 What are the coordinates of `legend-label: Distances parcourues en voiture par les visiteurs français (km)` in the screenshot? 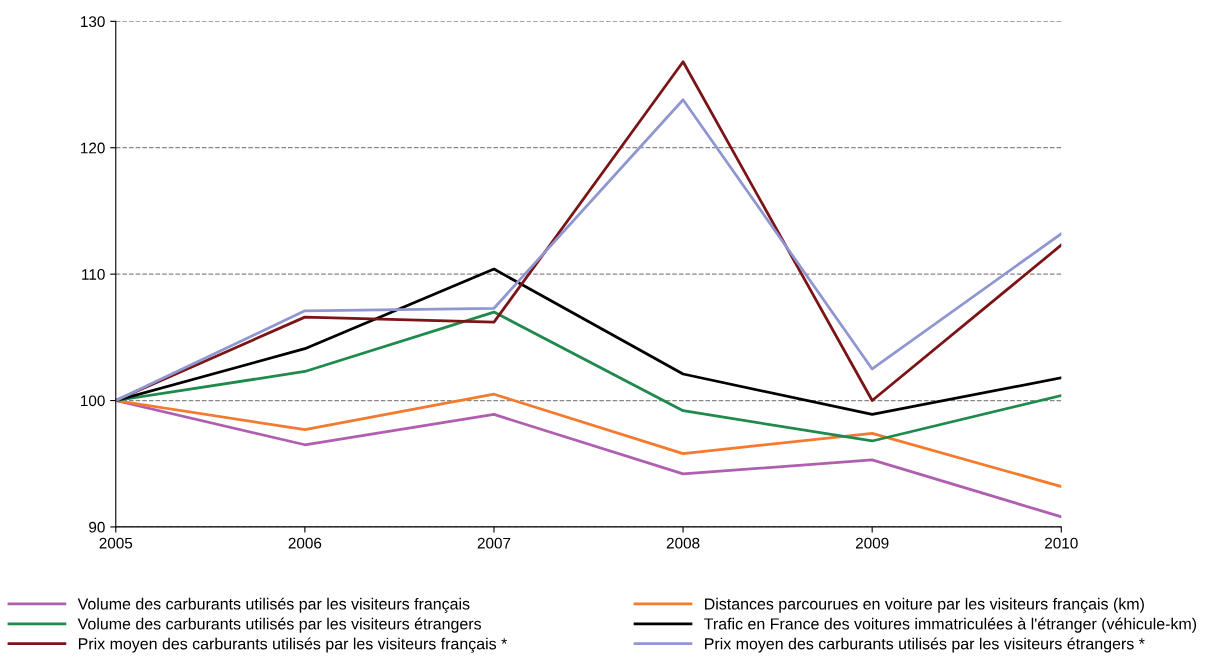 It's located at (924, 605).